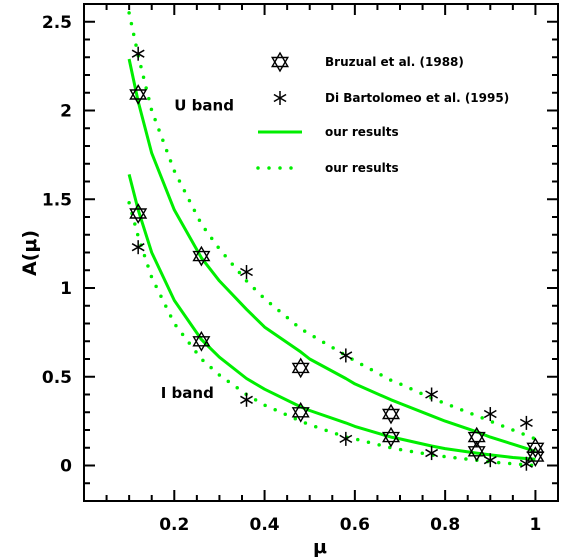 This screenshot has width=564, height=559. Describe the element at coordinates (66, 289) in the screenshot. I see `y-tick-label: 1` at that location.